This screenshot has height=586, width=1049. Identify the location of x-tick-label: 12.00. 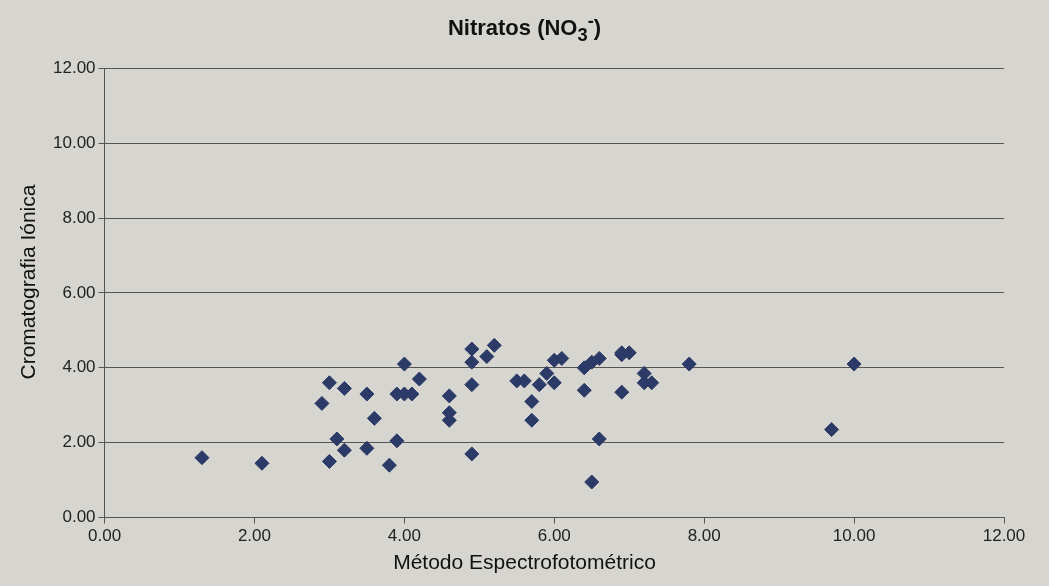
(1004, 536).